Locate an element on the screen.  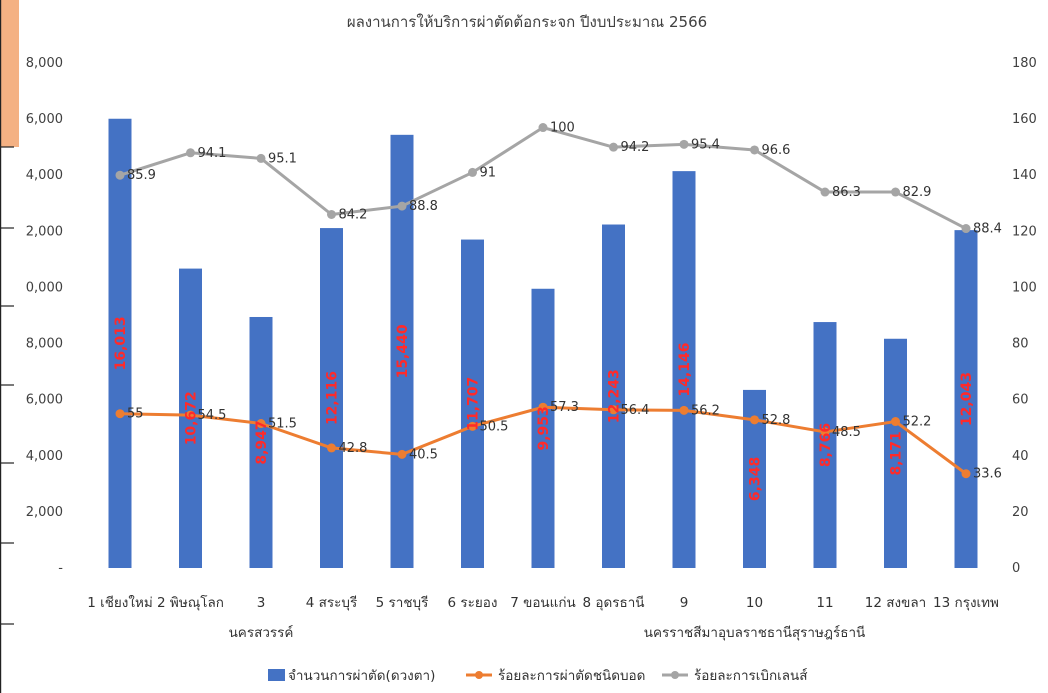
bar-value-label: 8,171 is located at coordinates (897, 453).